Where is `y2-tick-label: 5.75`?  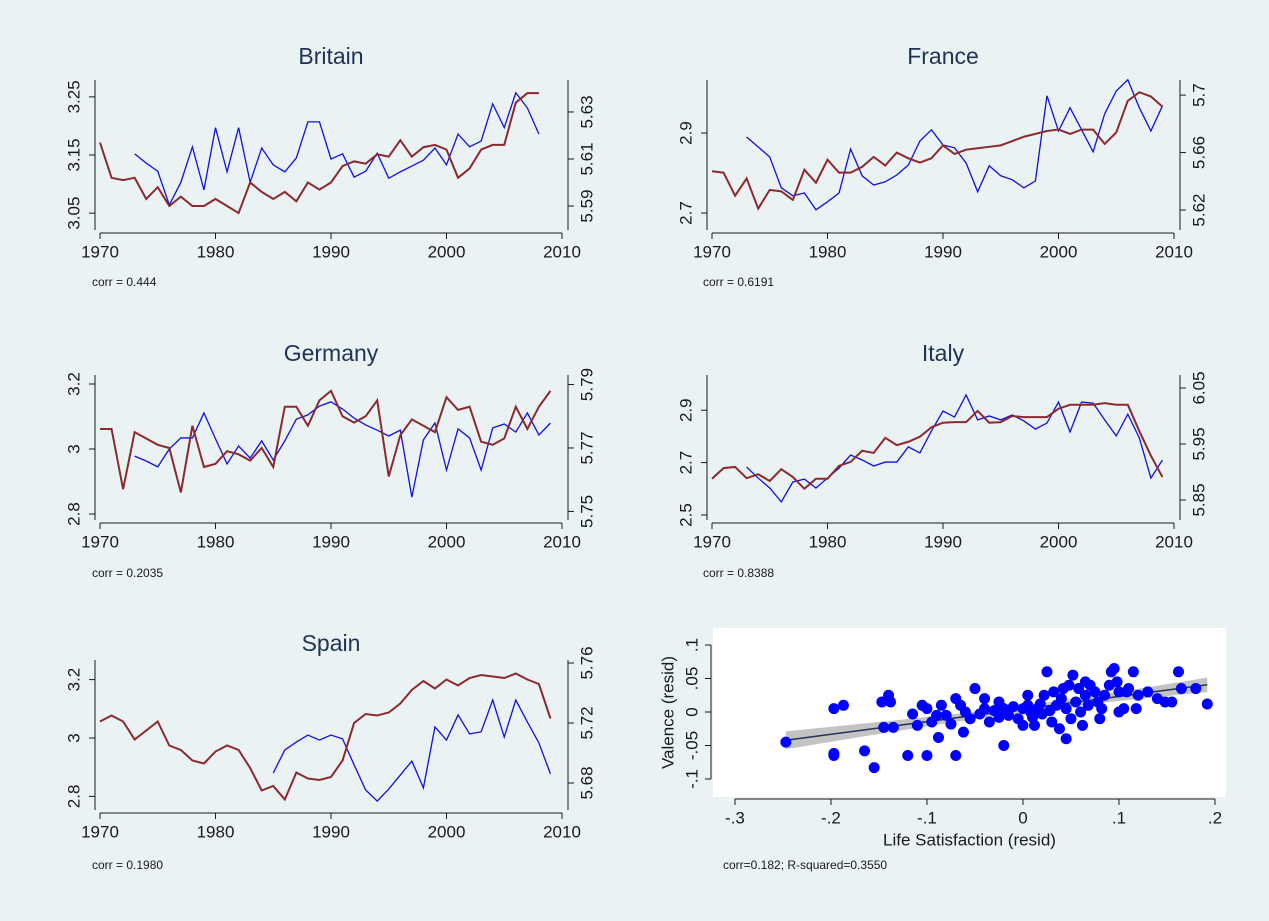 y2-tick-label: 5.75 is located at coordinates (586, 511).